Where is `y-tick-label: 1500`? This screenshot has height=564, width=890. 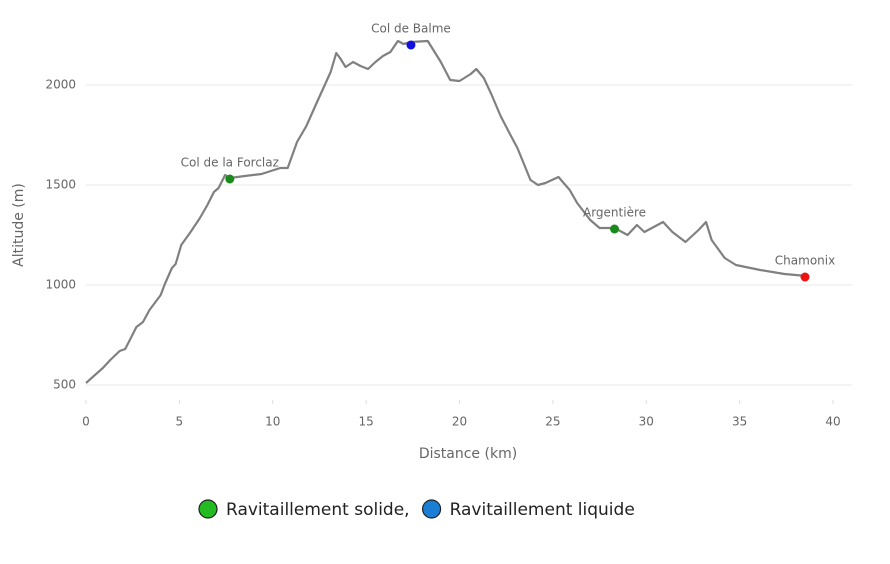 y-tick-label: 1500 is located at coordinates (60, 185).